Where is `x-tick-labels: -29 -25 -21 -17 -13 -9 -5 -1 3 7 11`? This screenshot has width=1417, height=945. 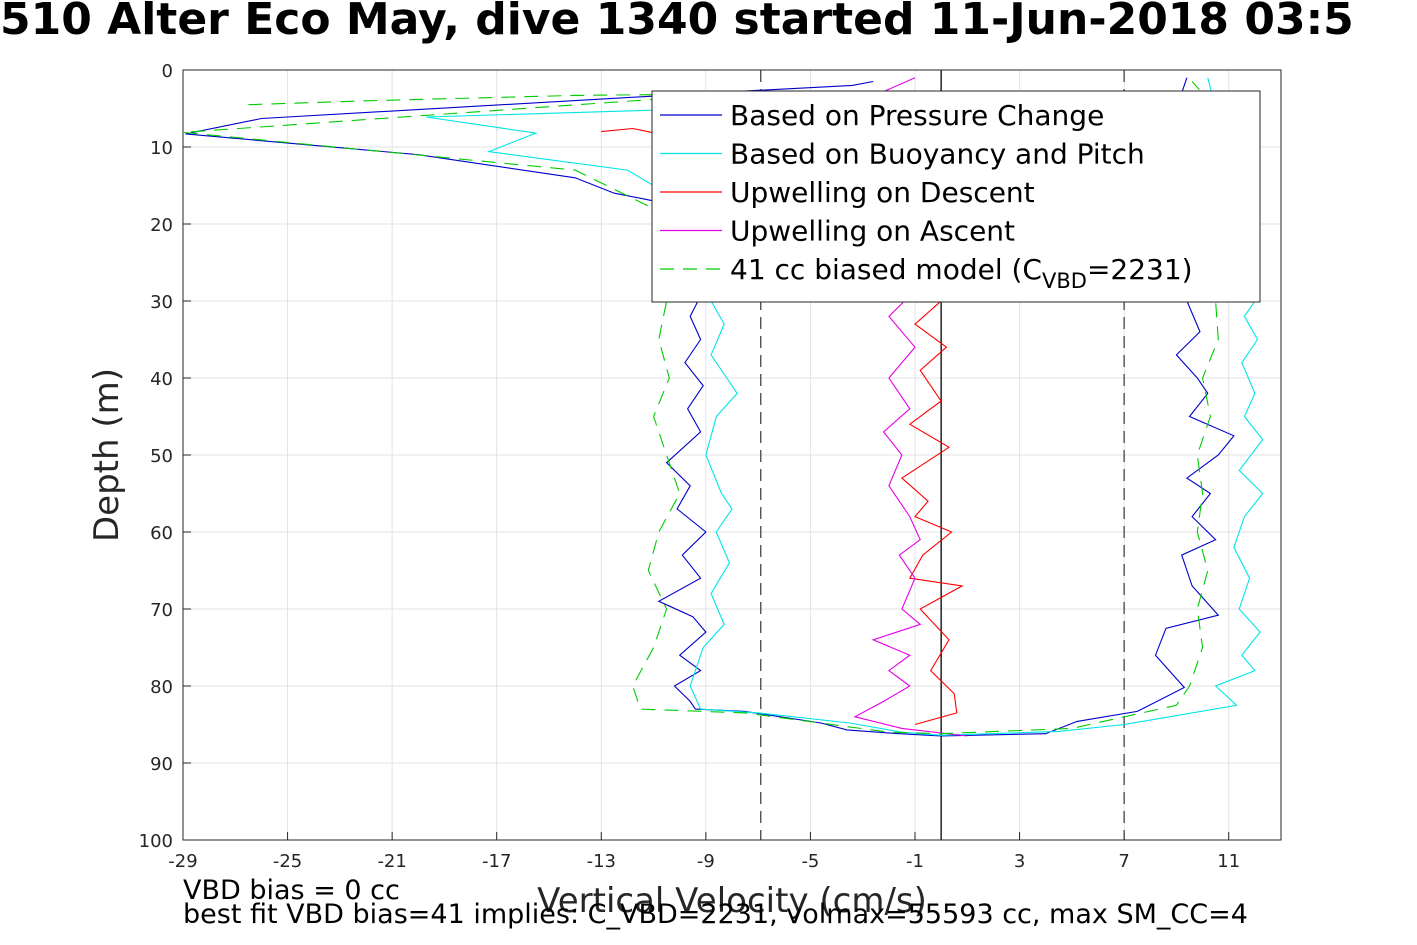
x-tick-labels: -29 -25 -21 -17 -13 -9 -5 -1 3 7 11 is located at coordinates (704, 861).